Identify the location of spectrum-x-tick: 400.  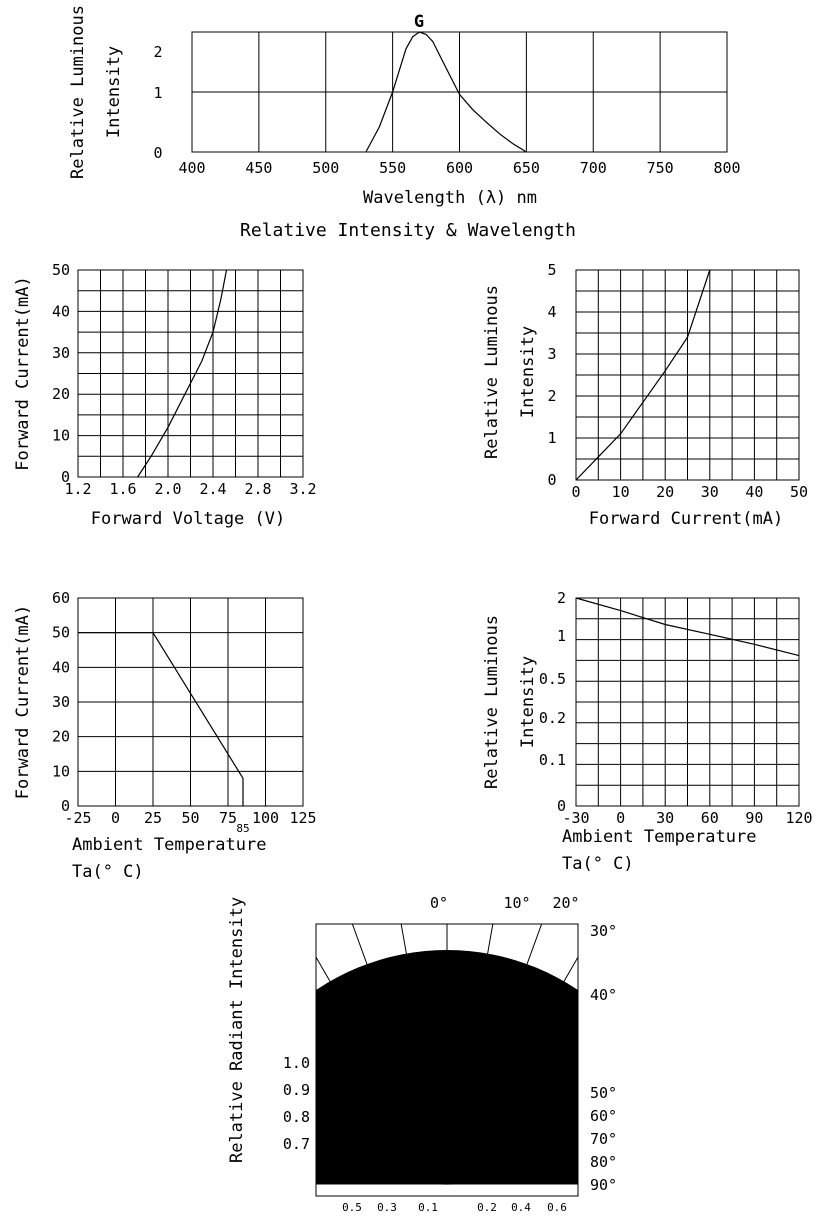
(191, 168).